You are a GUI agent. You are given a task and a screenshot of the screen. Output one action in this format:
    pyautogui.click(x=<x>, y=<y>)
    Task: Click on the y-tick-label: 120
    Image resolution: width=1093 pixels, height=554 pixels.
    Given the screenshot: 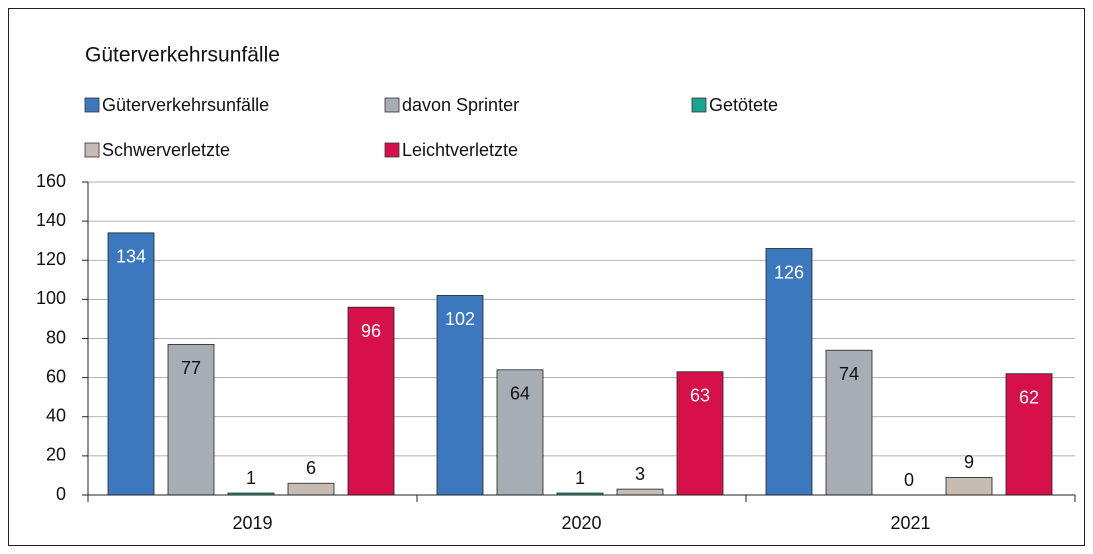 What is the action you would take?
    pyautogui.click(x=51, y=259)
    